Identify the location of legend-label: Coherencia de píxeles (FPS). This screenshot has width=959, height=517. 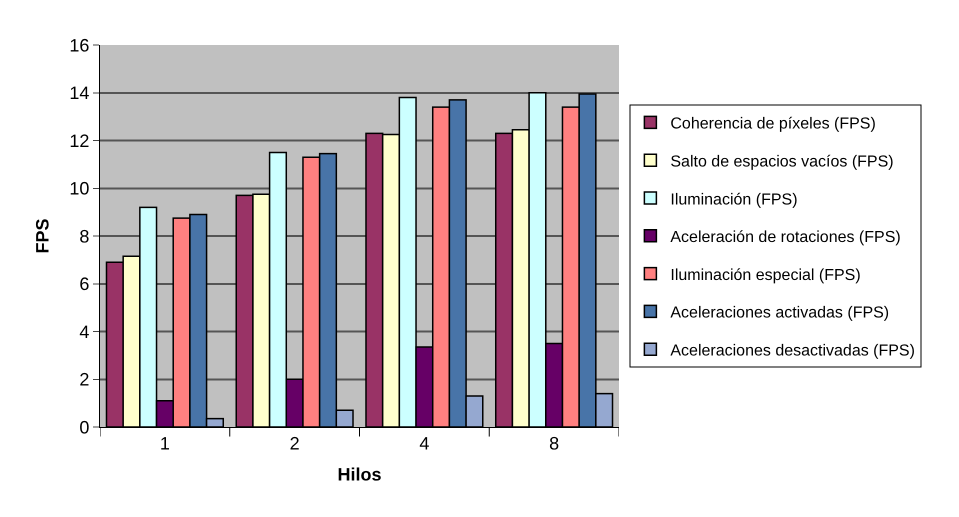
(773, 124).